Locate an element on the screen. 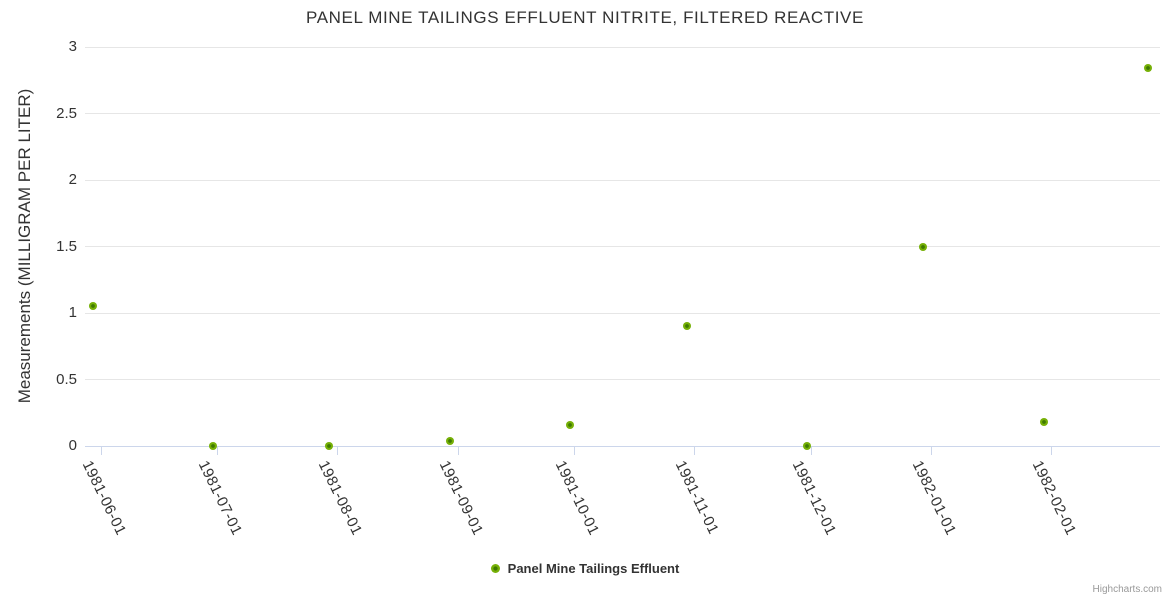 This screenshot has height=600, width=1170. legend: Panel Mine Tailings Effluent is located at coordinates (585, 568).